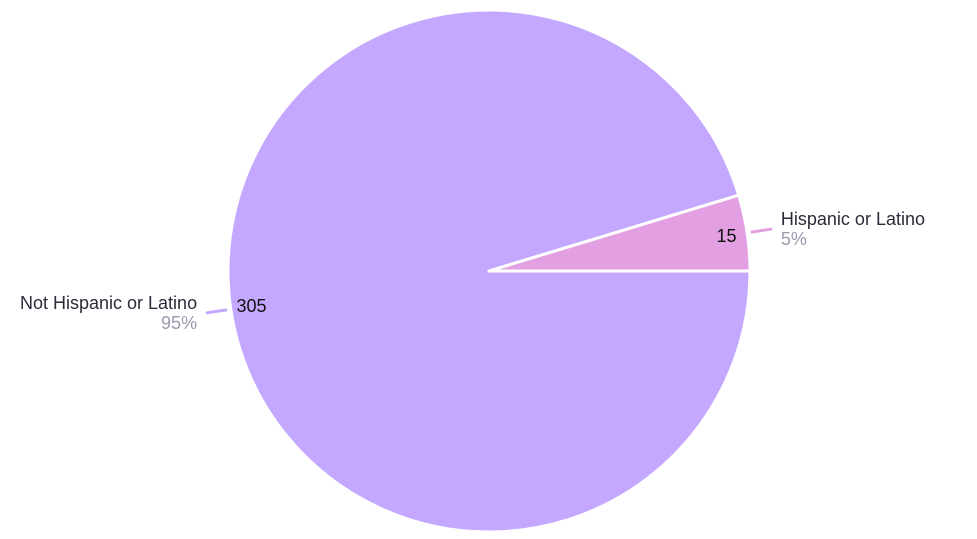  I want to click on slice-name-label-hispanic-or-latino: Hispanic or Latino, so click(853, 219).